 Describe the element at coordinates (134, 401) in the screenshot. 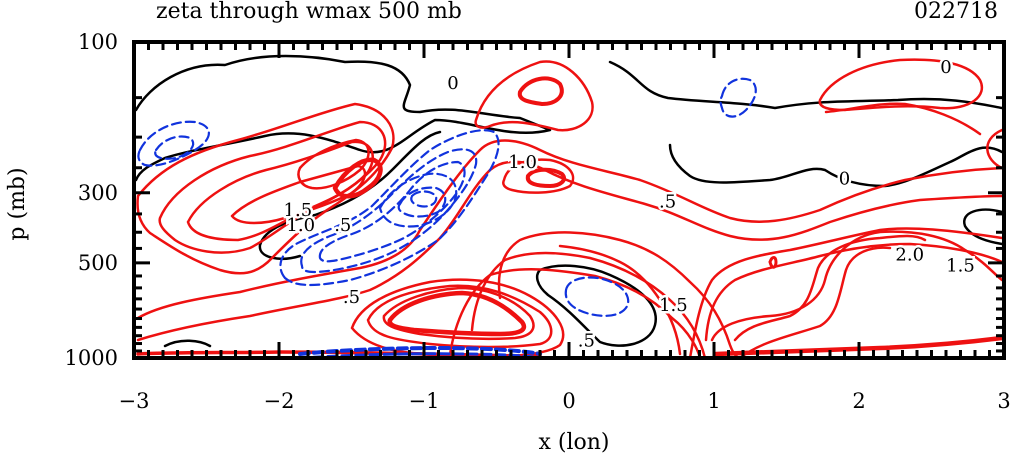

I see `x-tick-label: −3` at that location.